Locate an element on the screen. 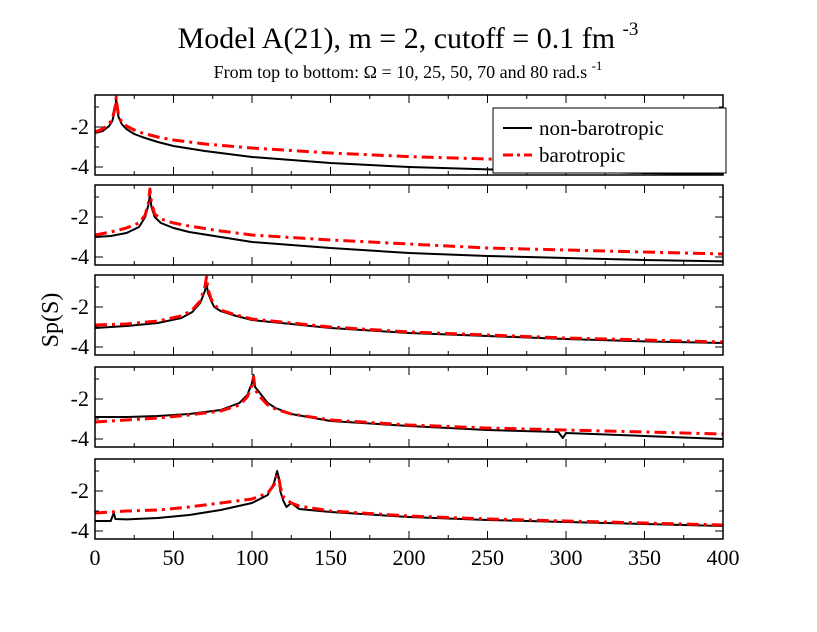  x-tick-labels: 0 50 100 150 200 250 300 350 400 is located at coordinates (415, 557).